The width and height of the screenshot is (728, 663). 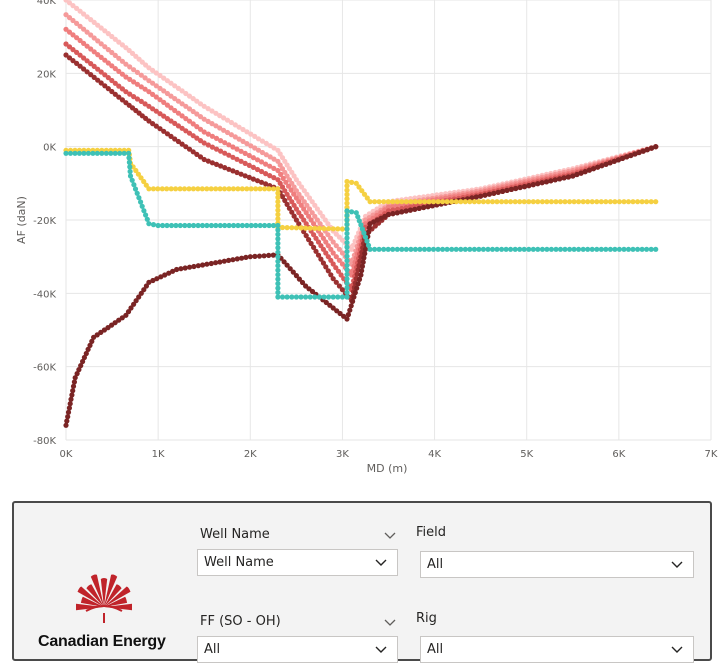 I want to click on well-name-chevron-icon, so click(x=390, y=536).